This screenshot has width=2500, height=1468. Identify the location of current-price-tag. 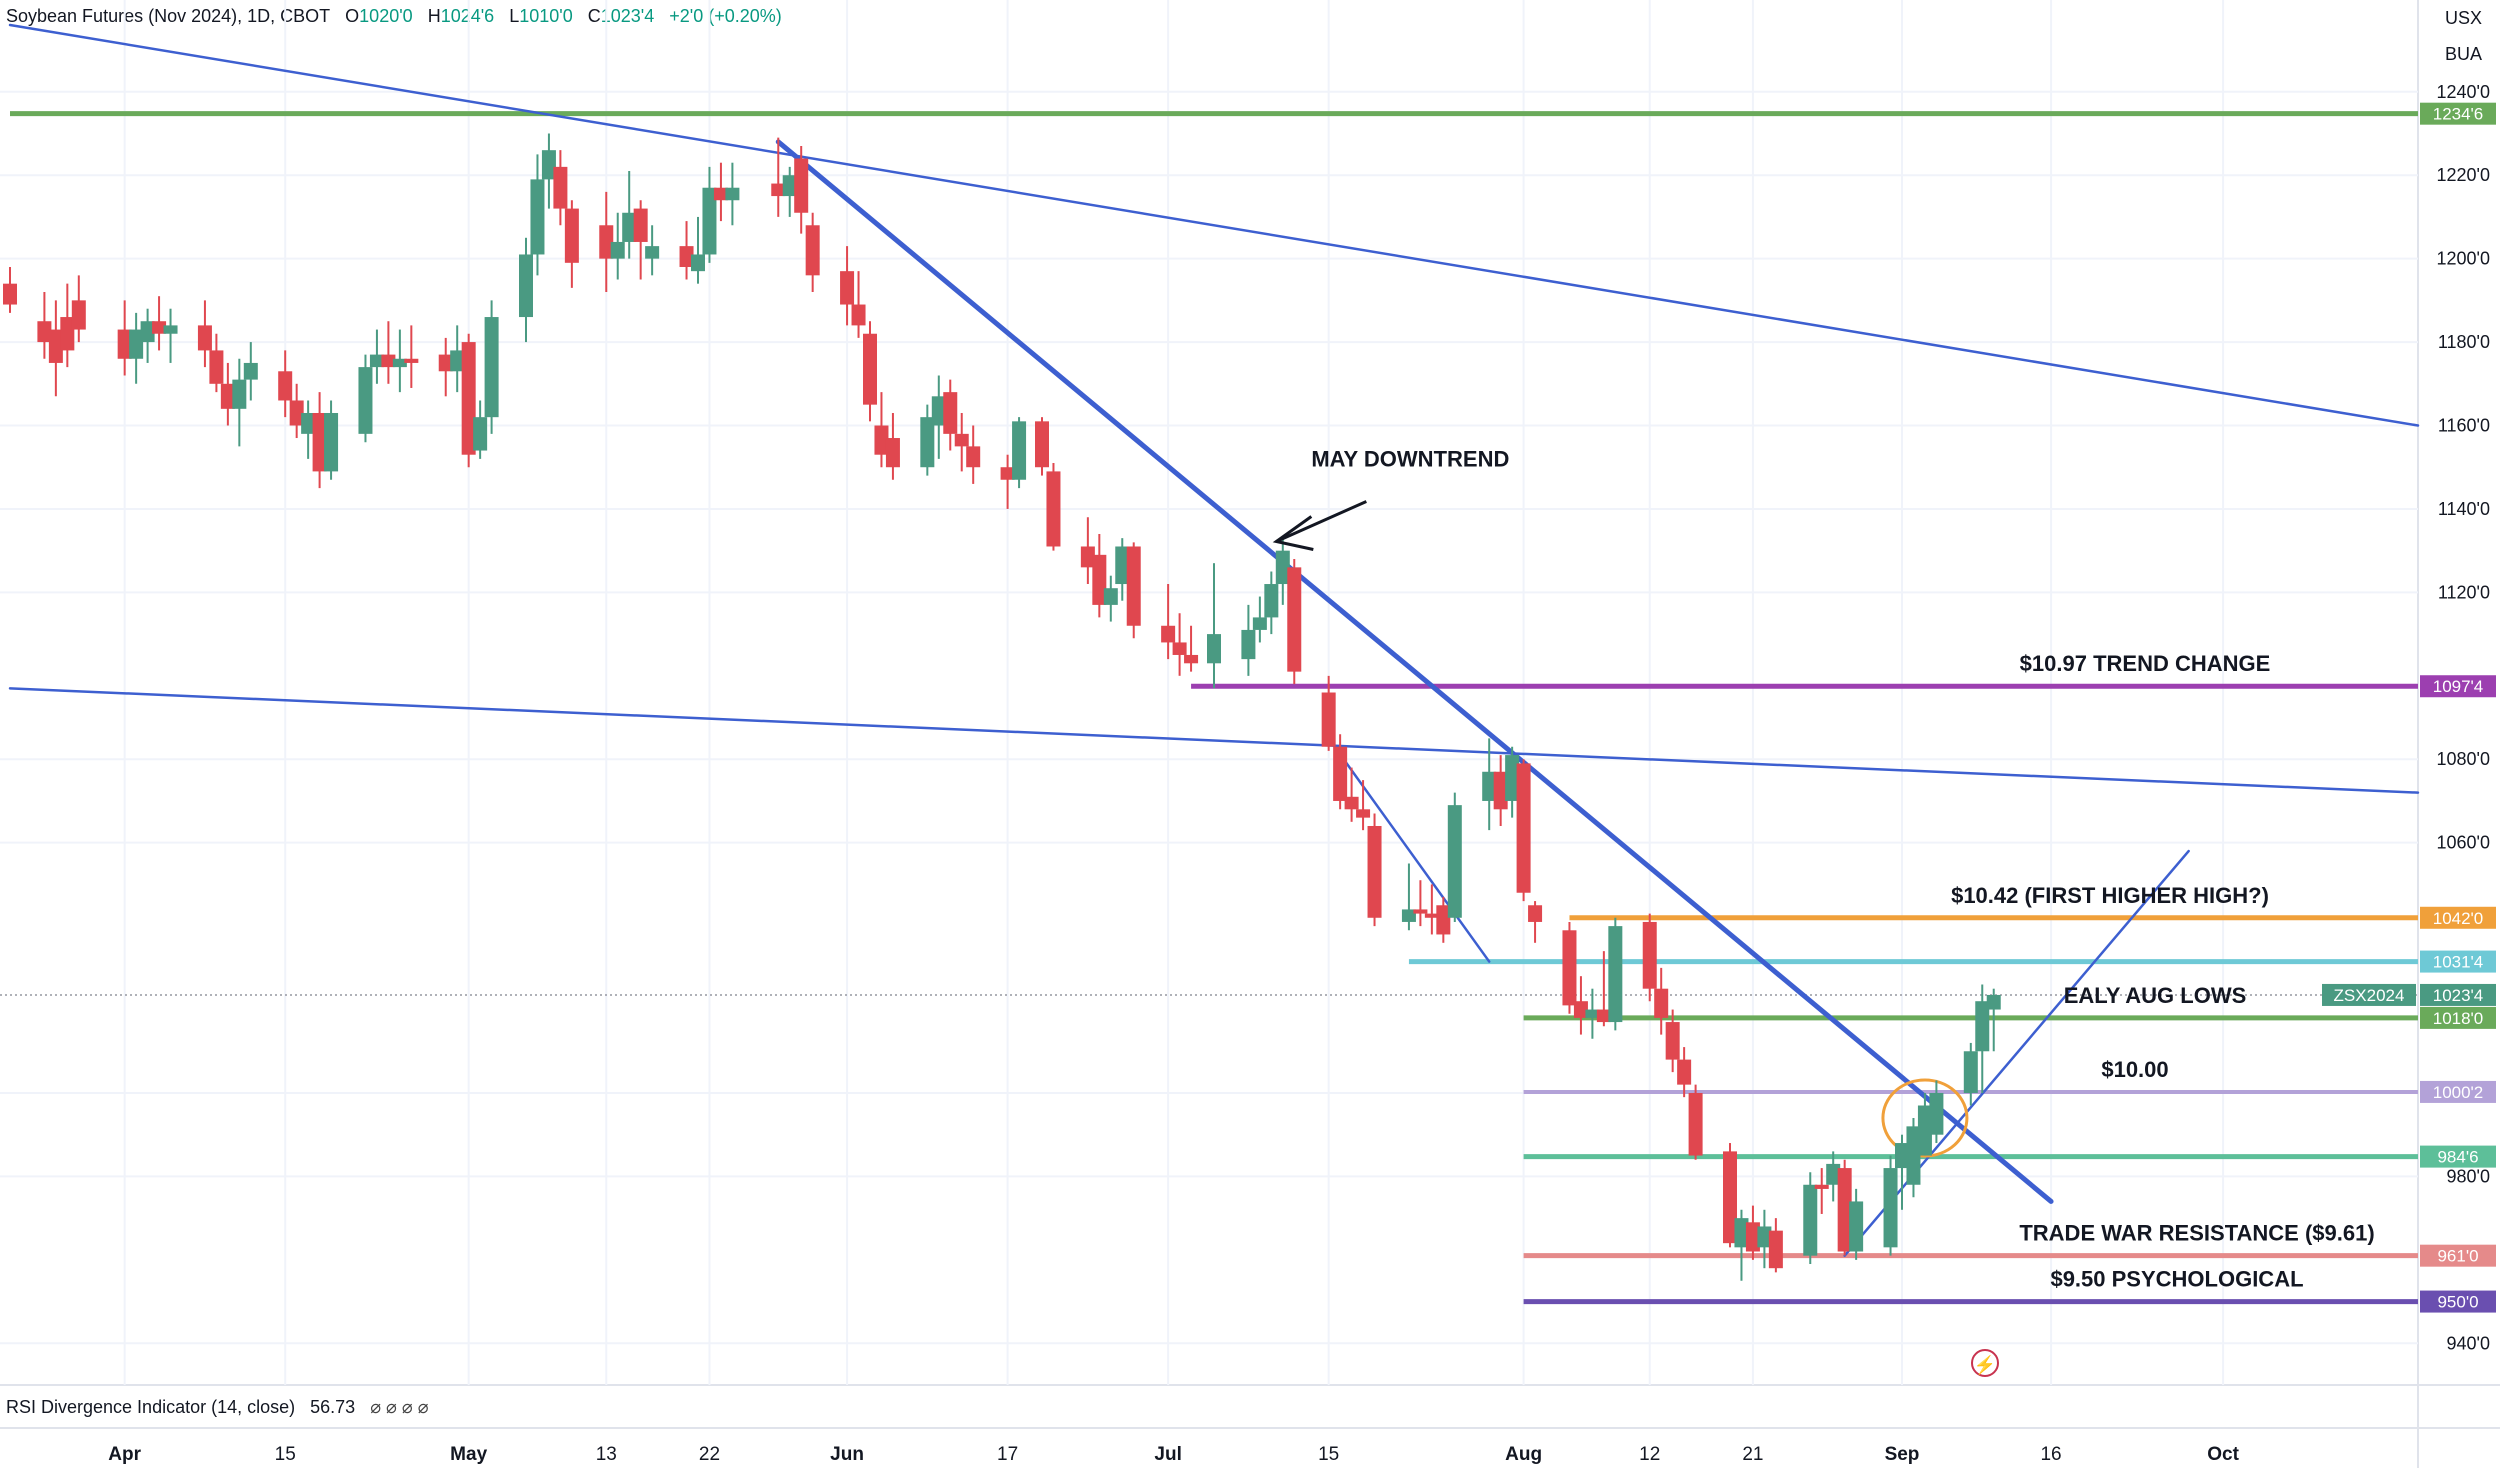
(2458, 994).